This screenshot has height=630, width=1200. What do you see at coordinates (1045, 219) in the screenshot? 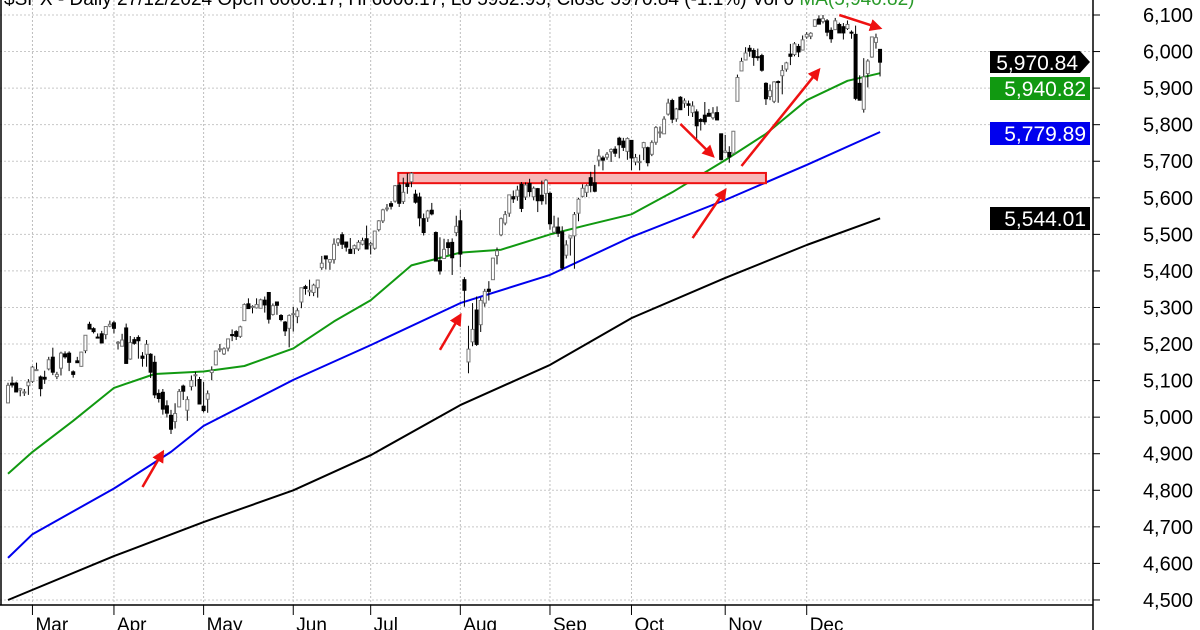
I see `ma-long-value-label-text: 5,544.01` at bounding box center [1045, 219].